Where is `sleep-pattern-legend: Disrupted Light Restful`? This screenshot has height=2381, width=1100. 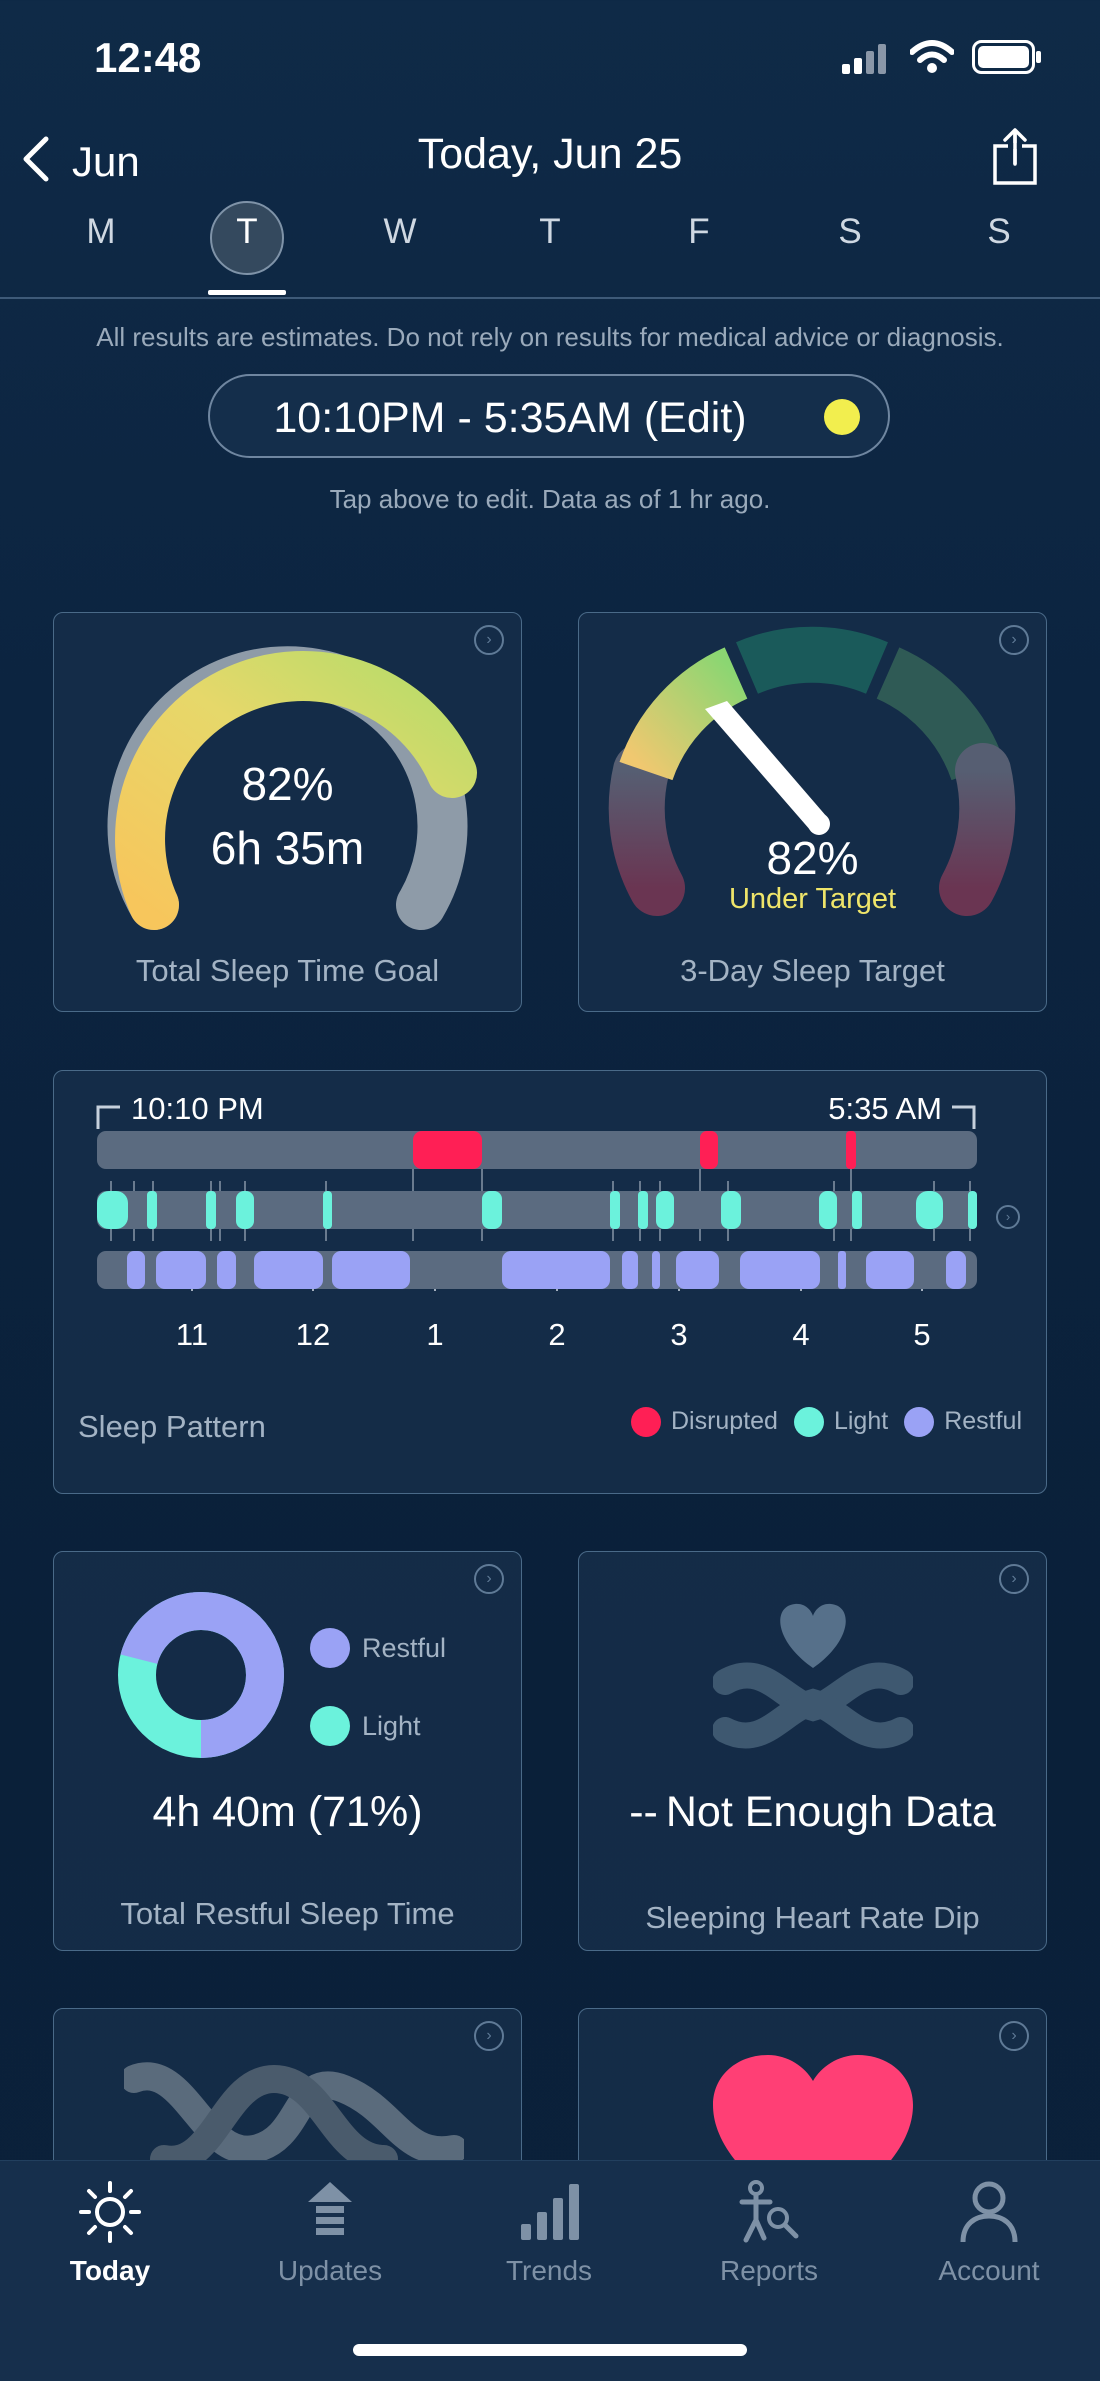 sleep-pattern-legend: Disrupted Light Restful is located at coordinates (826, 1422).